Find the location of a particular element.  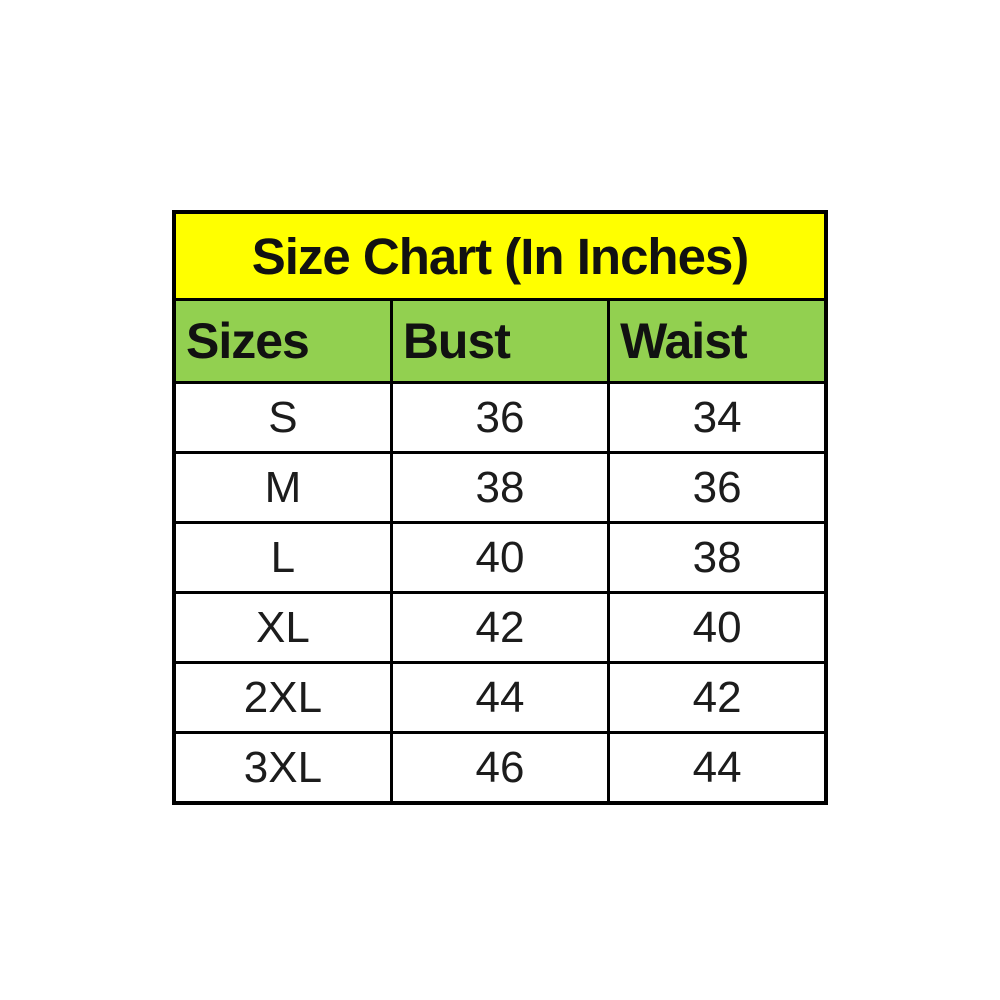

waist-cell: 40 is located at coordinates (717, 627).